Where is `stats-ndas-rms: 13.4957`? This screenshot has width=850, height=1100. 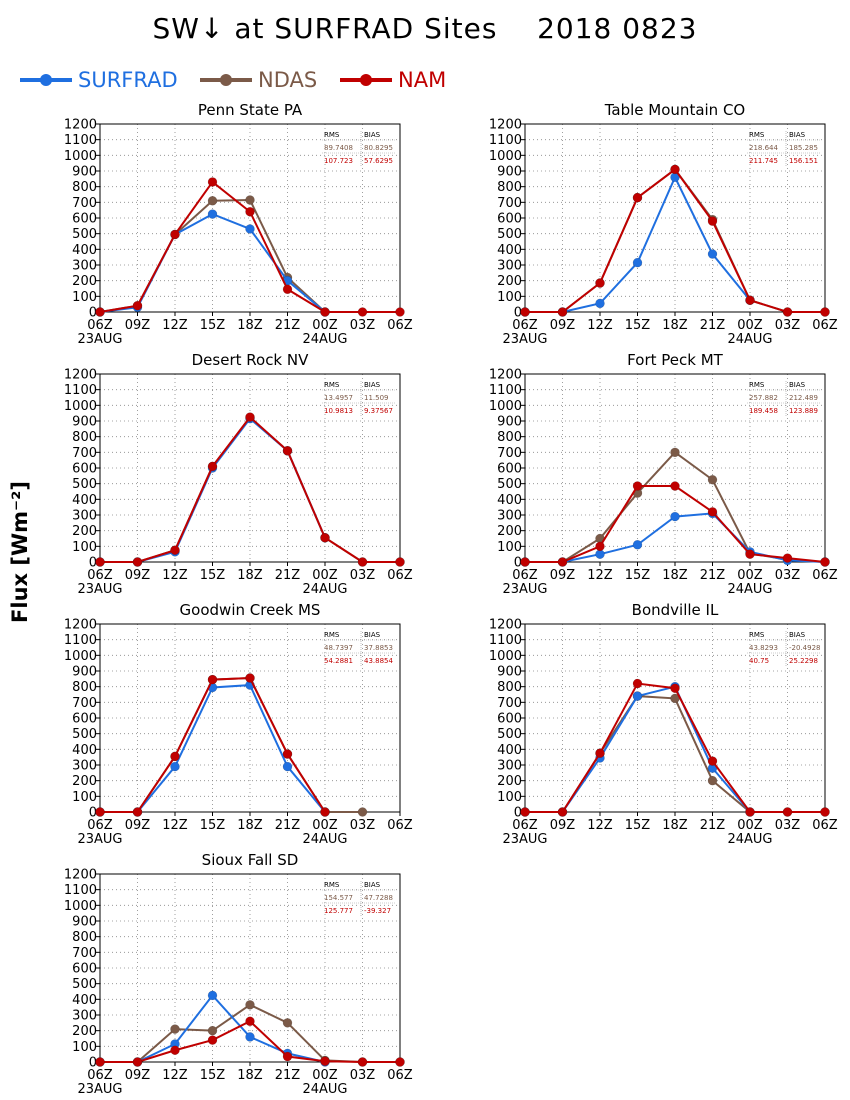
stats-ndas-rms: 13.4957 is located at coordinates (338, 398).